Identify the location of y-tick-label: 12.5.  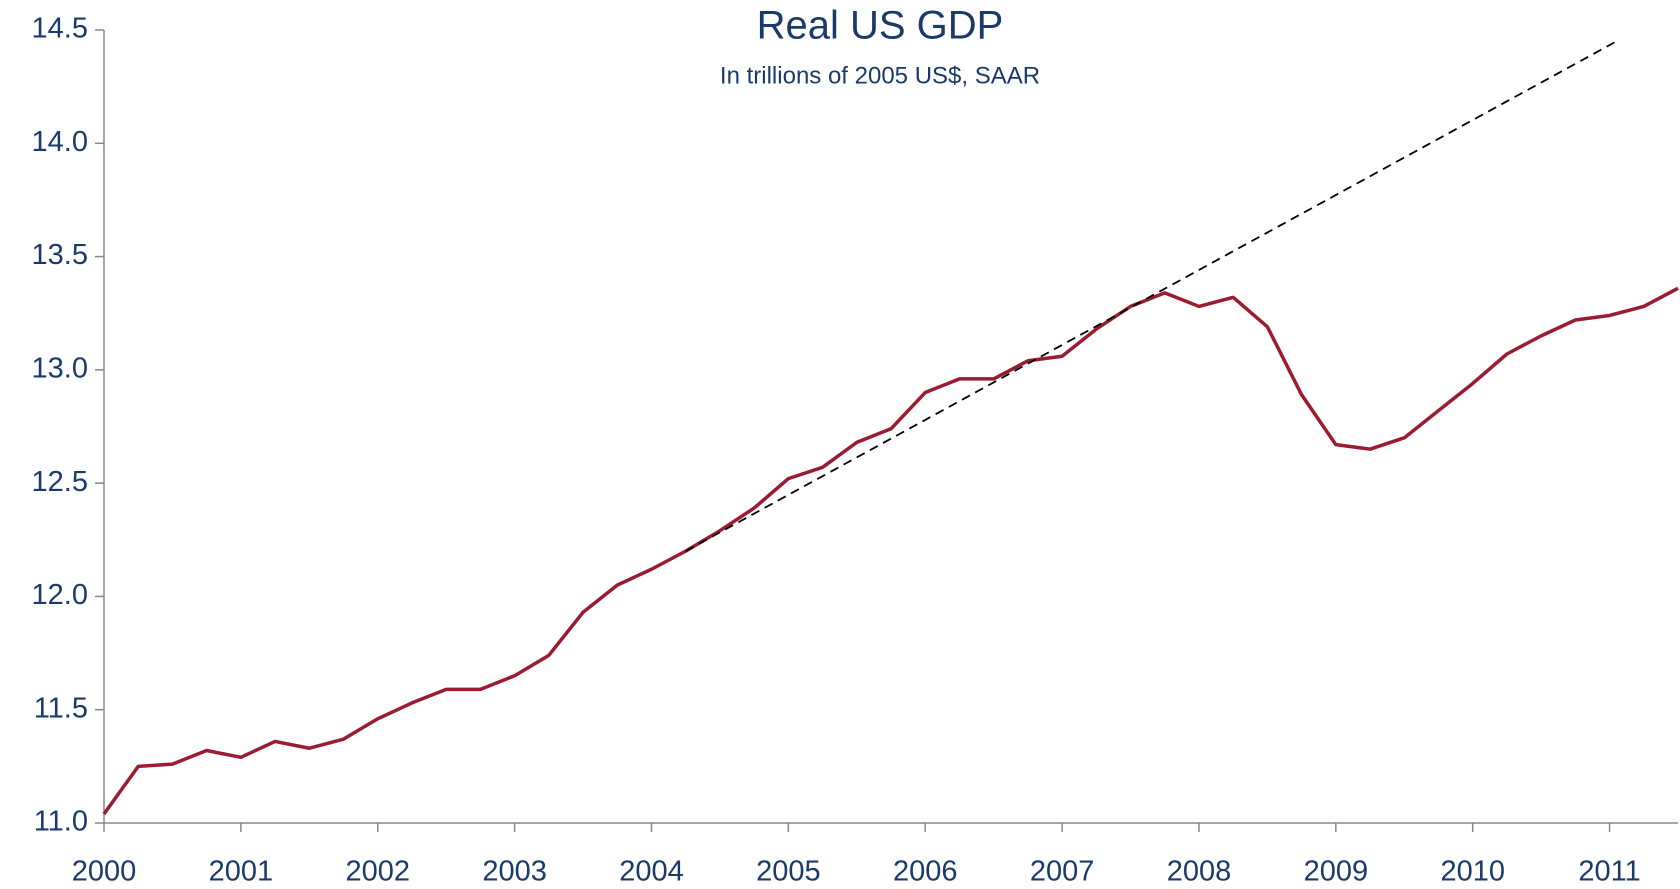
(60, 482).